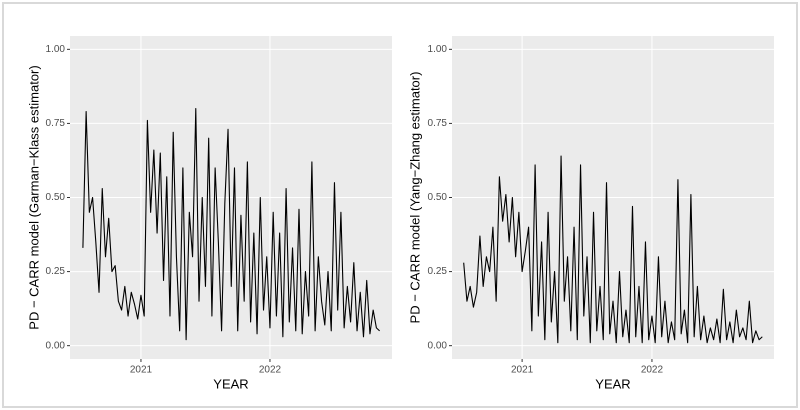  I want to click on y-axis-title: PD − CARR model (Garman−Klass estimator), so click(33, 197).